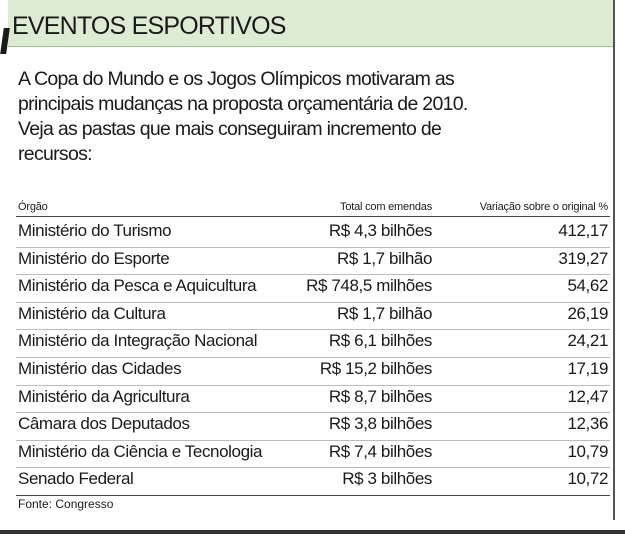 This screenshot has width=625, height=536. I want to click on title: EVENTOS ESPORTIVOS, so click(149, 26).